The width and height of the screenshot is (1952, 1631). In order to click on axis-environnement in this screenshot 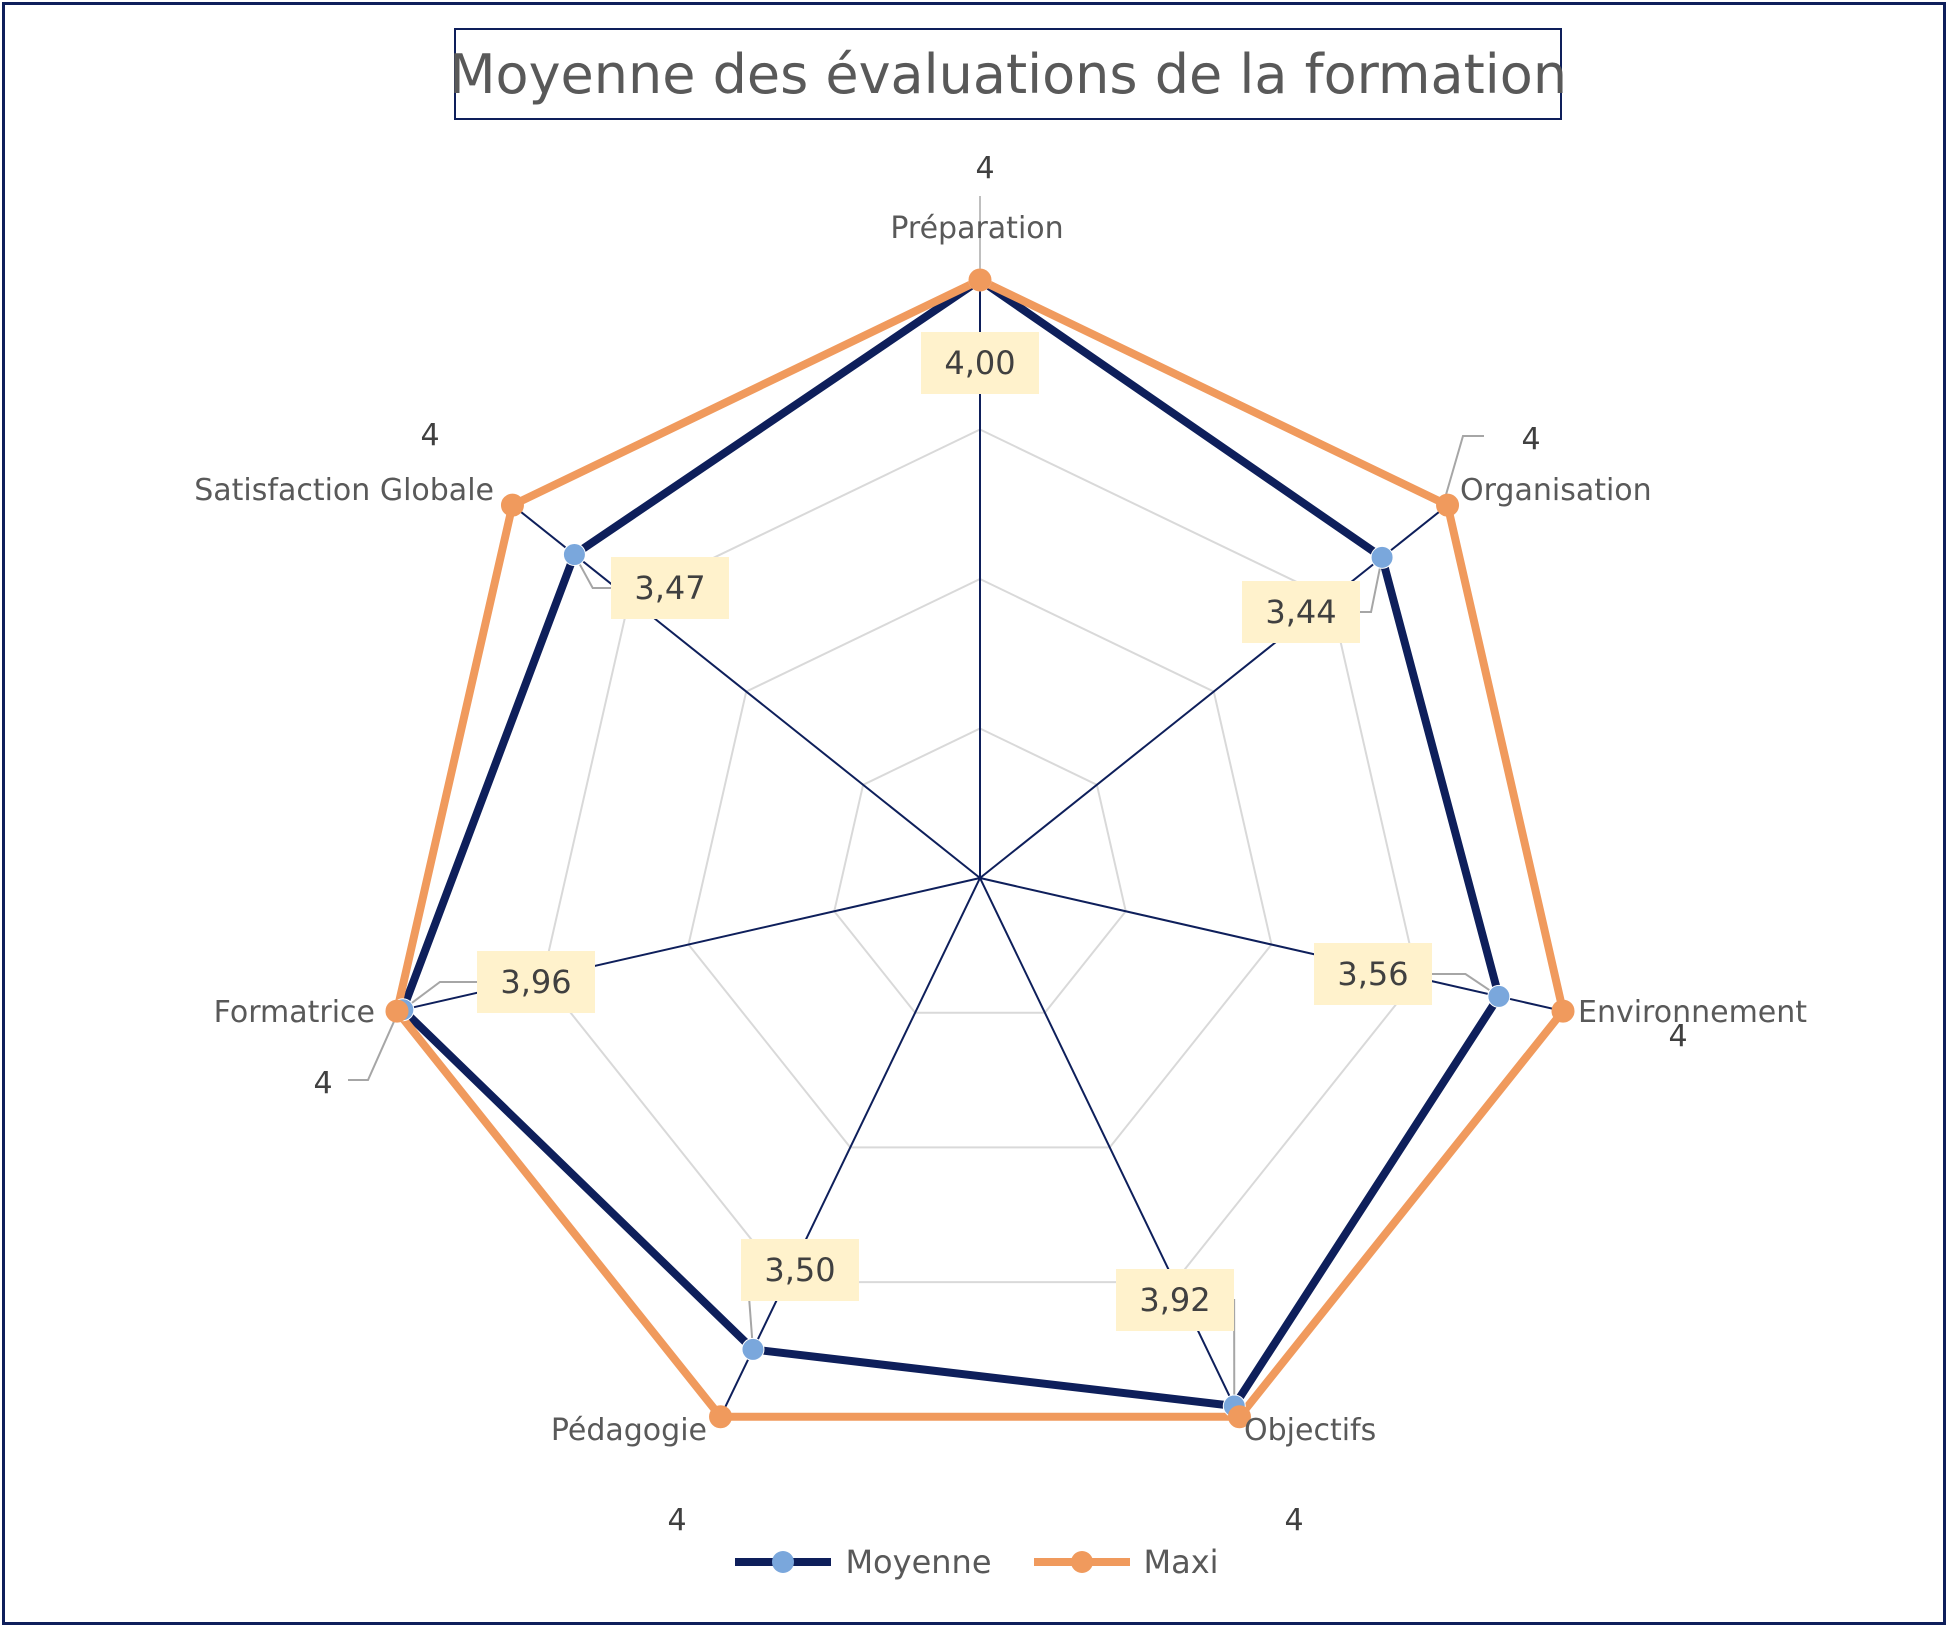, I will do `click(1271, 945)`.